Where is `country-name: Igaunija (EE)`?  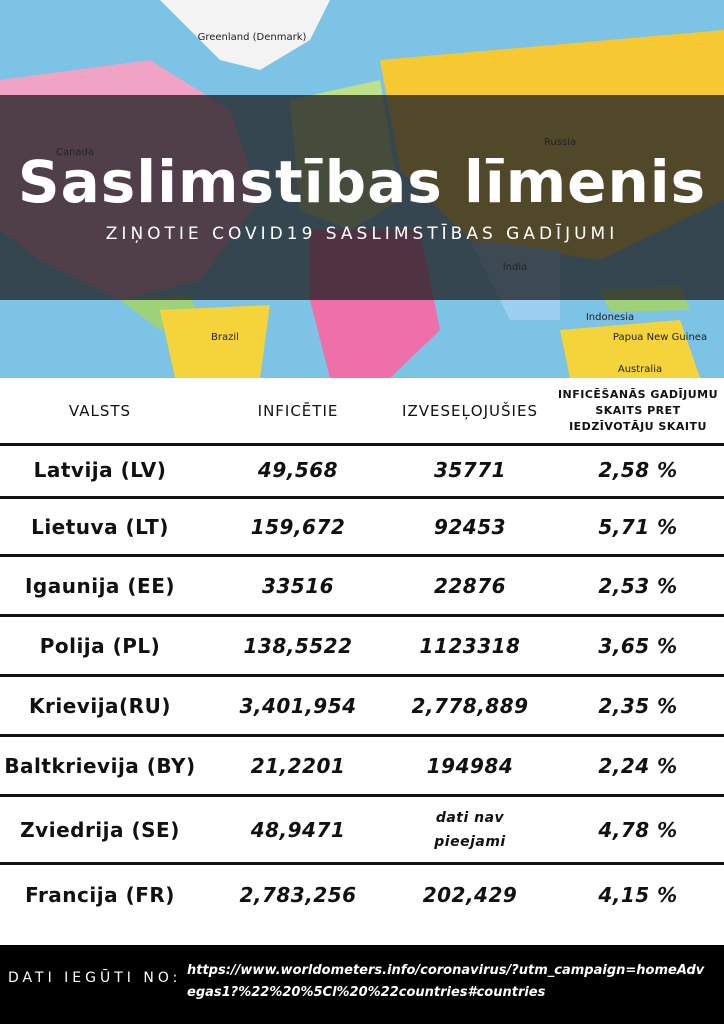 country-name: Igaunija (EE) is located at coordinates (99, 585).